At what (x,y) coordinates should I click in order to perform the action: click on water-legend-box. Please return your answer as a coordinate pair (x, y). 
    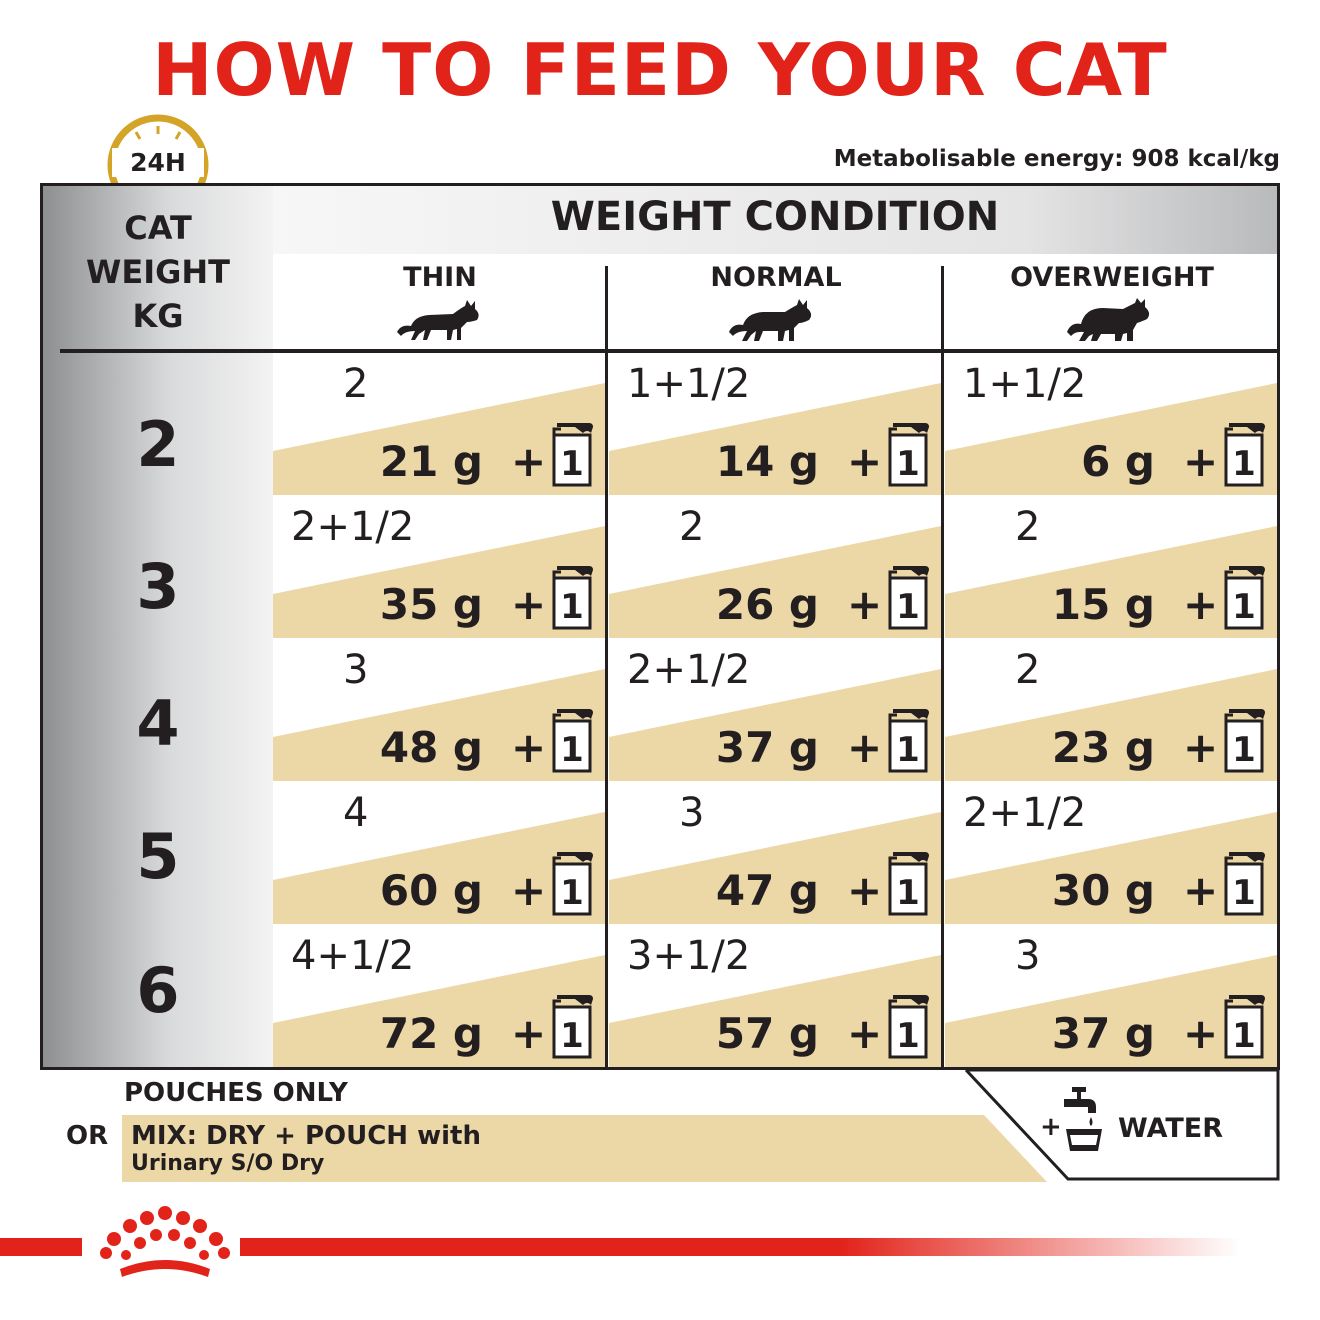
    Looking at the image, I should click on (1122, 1124).